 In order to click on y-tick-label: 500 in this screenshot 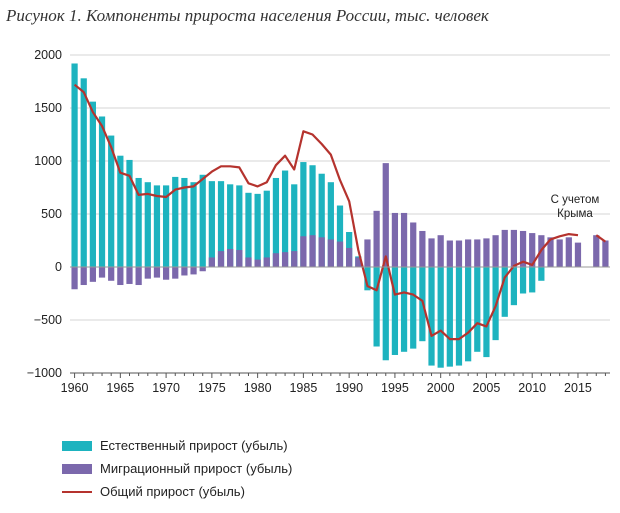, I will do `click(51, 214)`.